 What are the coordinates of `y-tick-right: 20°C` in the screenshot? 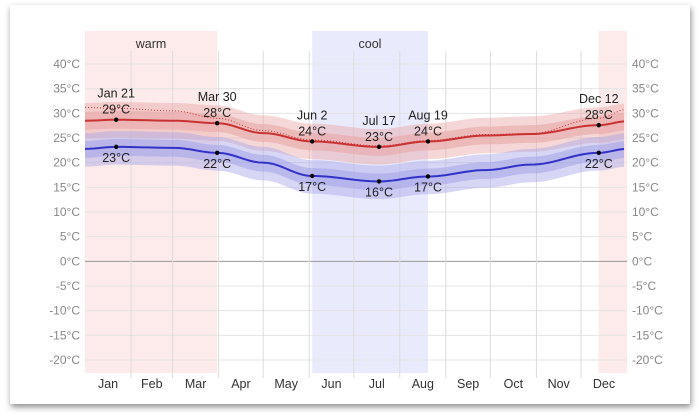 It's located at (645, 163).